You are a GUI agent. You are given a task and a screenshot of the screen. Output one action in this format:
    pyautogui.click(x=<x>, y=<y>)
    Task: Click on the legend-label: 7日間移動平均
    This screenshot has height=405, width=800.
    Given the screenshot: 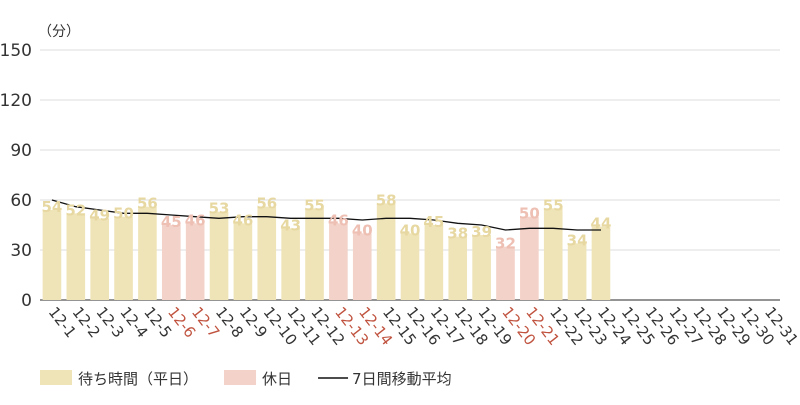 What is the action you would take?
    pyautogui.click(x=402, y=379)
    